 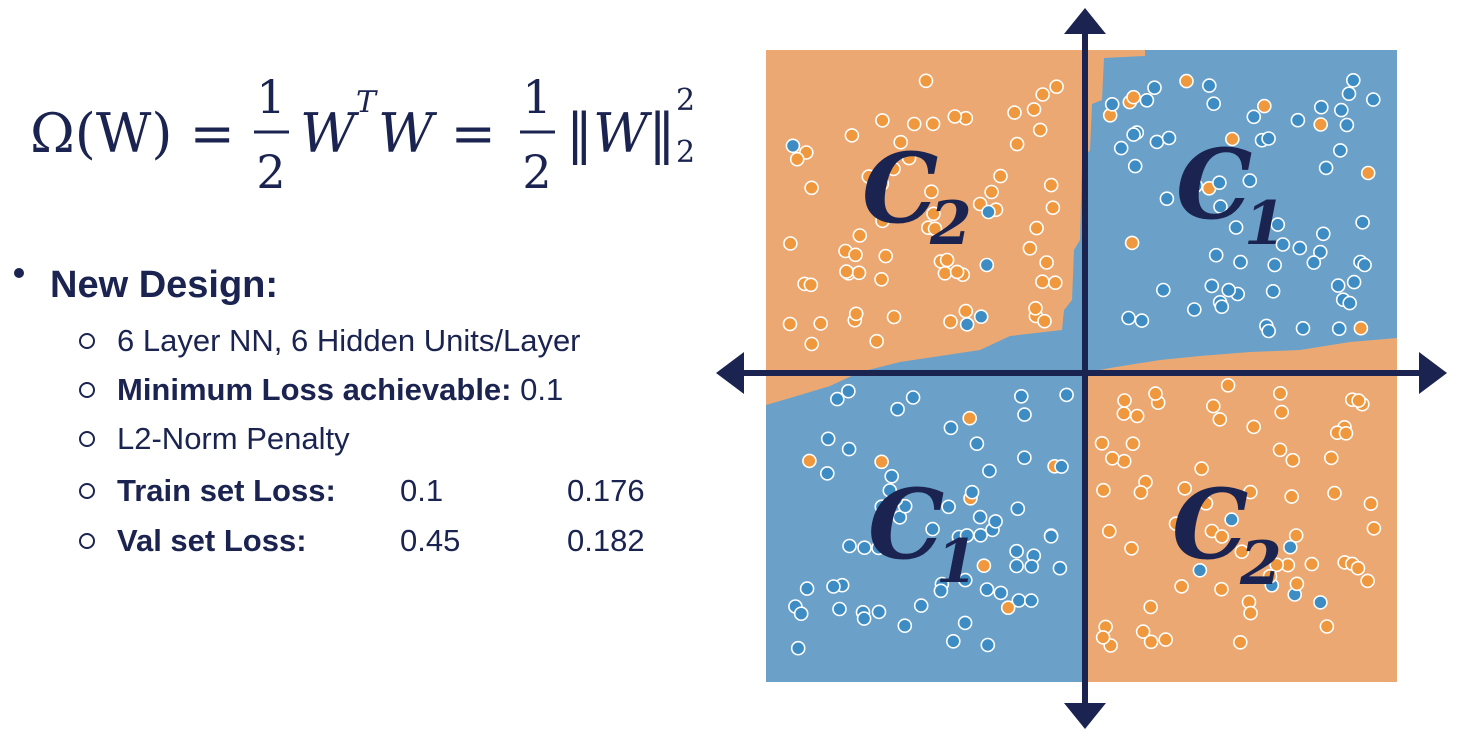 I want to click on formula-superscript: 2, so click(x=685, y=100).